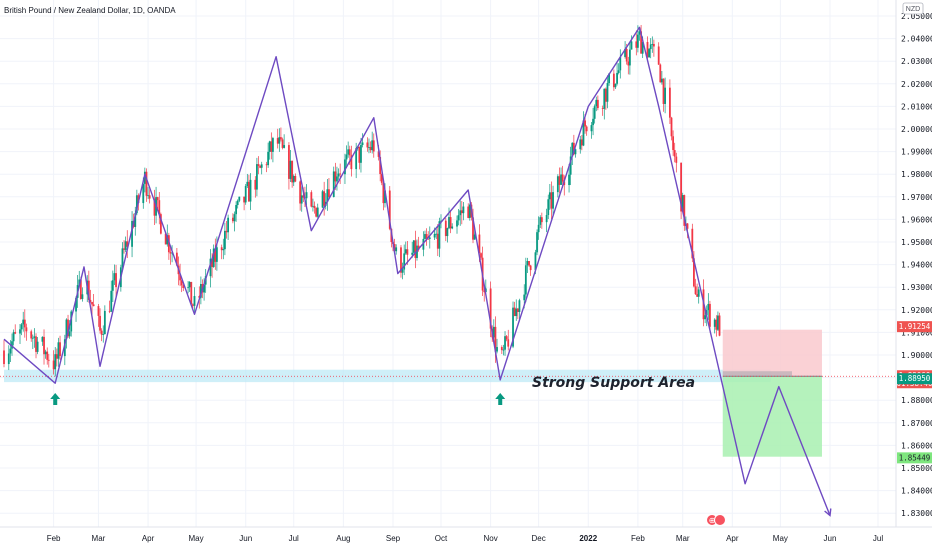  What do you see at coordinates (916, 513) in the screenshot?
I see `y-tick-label: 1.83000` at bounding box center [916, 513].